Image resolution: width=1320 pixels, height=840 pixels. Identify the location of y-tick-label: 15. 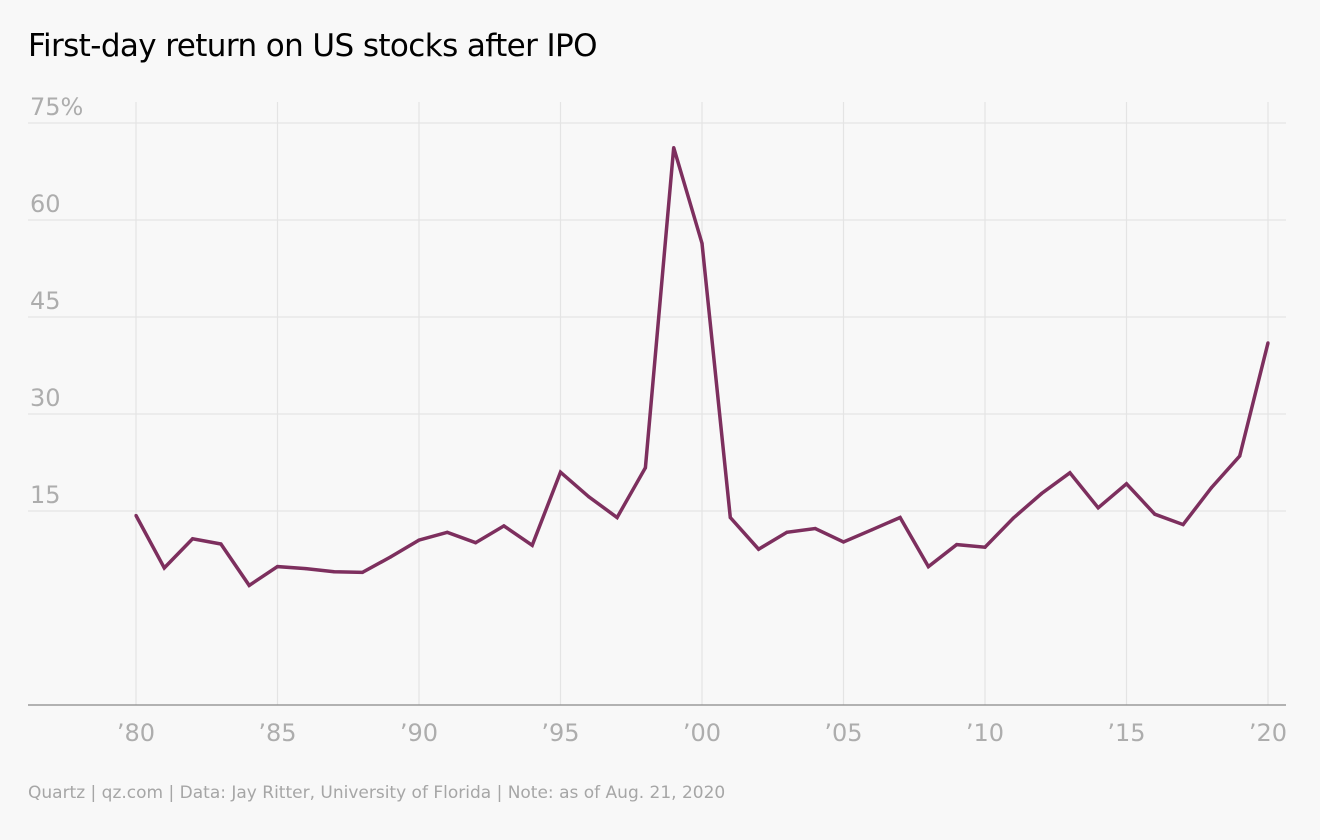
(45, 495).